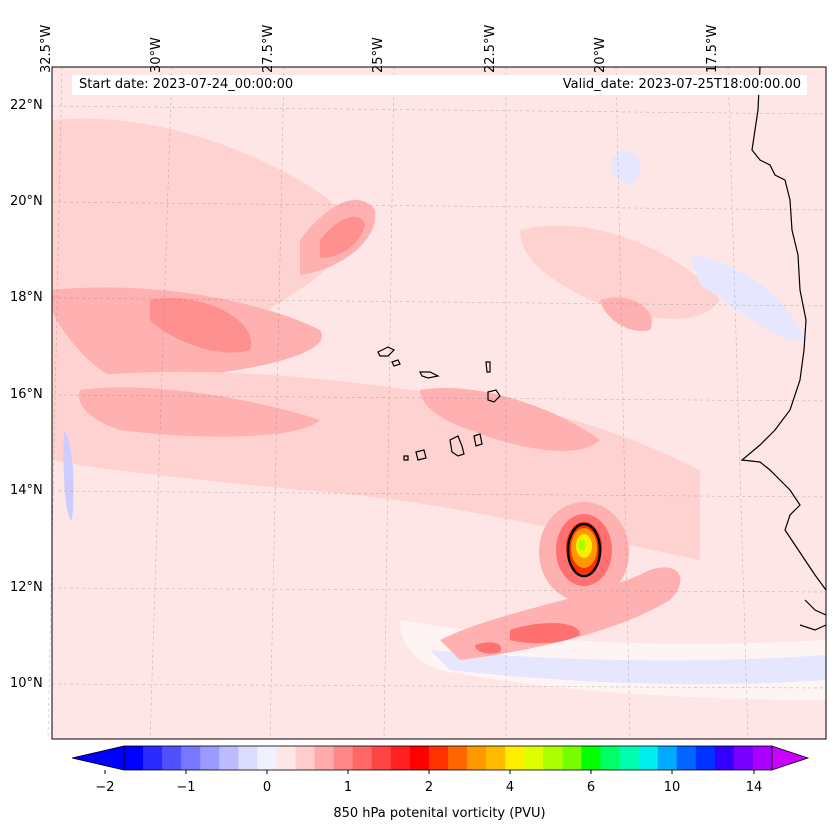 This screenshot has width=837, height=840. Describe the element at coordinates (378, 55) in the screenshot. I see `longitude-label: 25°W` at that location.